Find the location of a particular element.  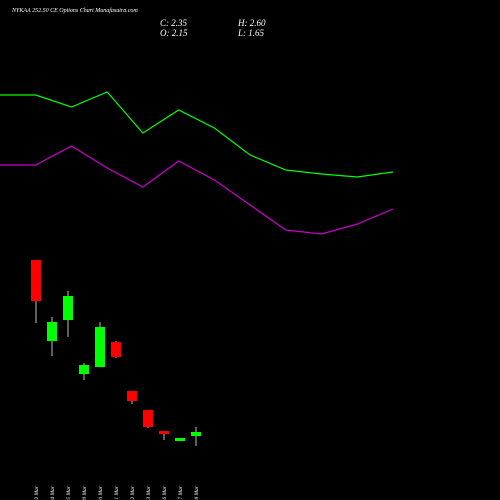

x-tick-label: 09 Mar is located at coordinates (85, 492).